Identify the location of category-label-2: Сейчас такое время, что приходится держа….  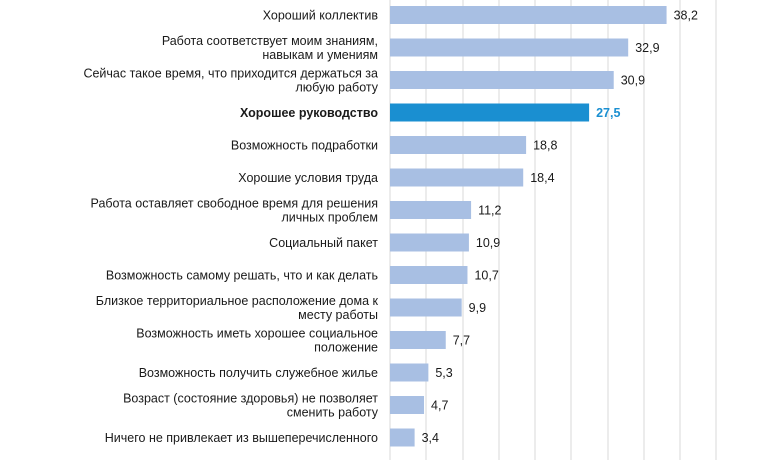
(230, 81).